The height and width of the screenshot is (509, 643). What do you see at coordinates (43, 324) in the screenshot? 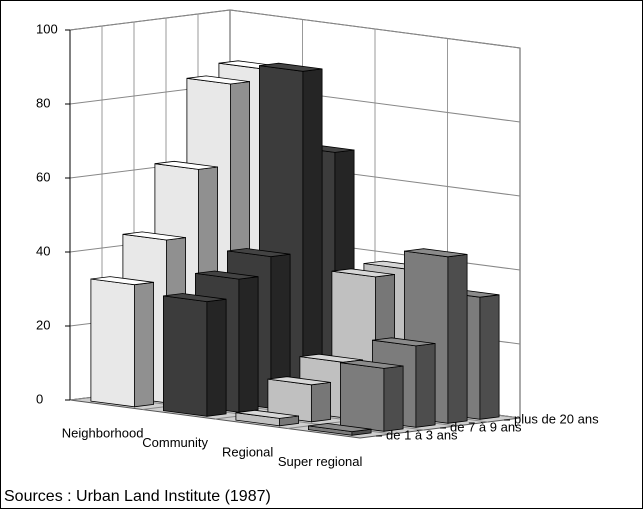
I see `y-tick-label: 20` at bounding box center [43, 324].